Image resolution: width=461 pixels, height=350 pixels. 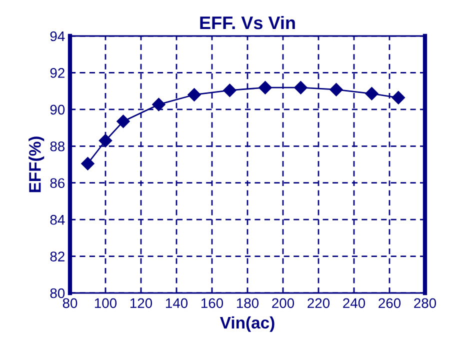 What do you see at coordinates (247, 324) in the screenshot?
I see `x-axis-title: Vin(ac)` at bounding box center [247, 324].